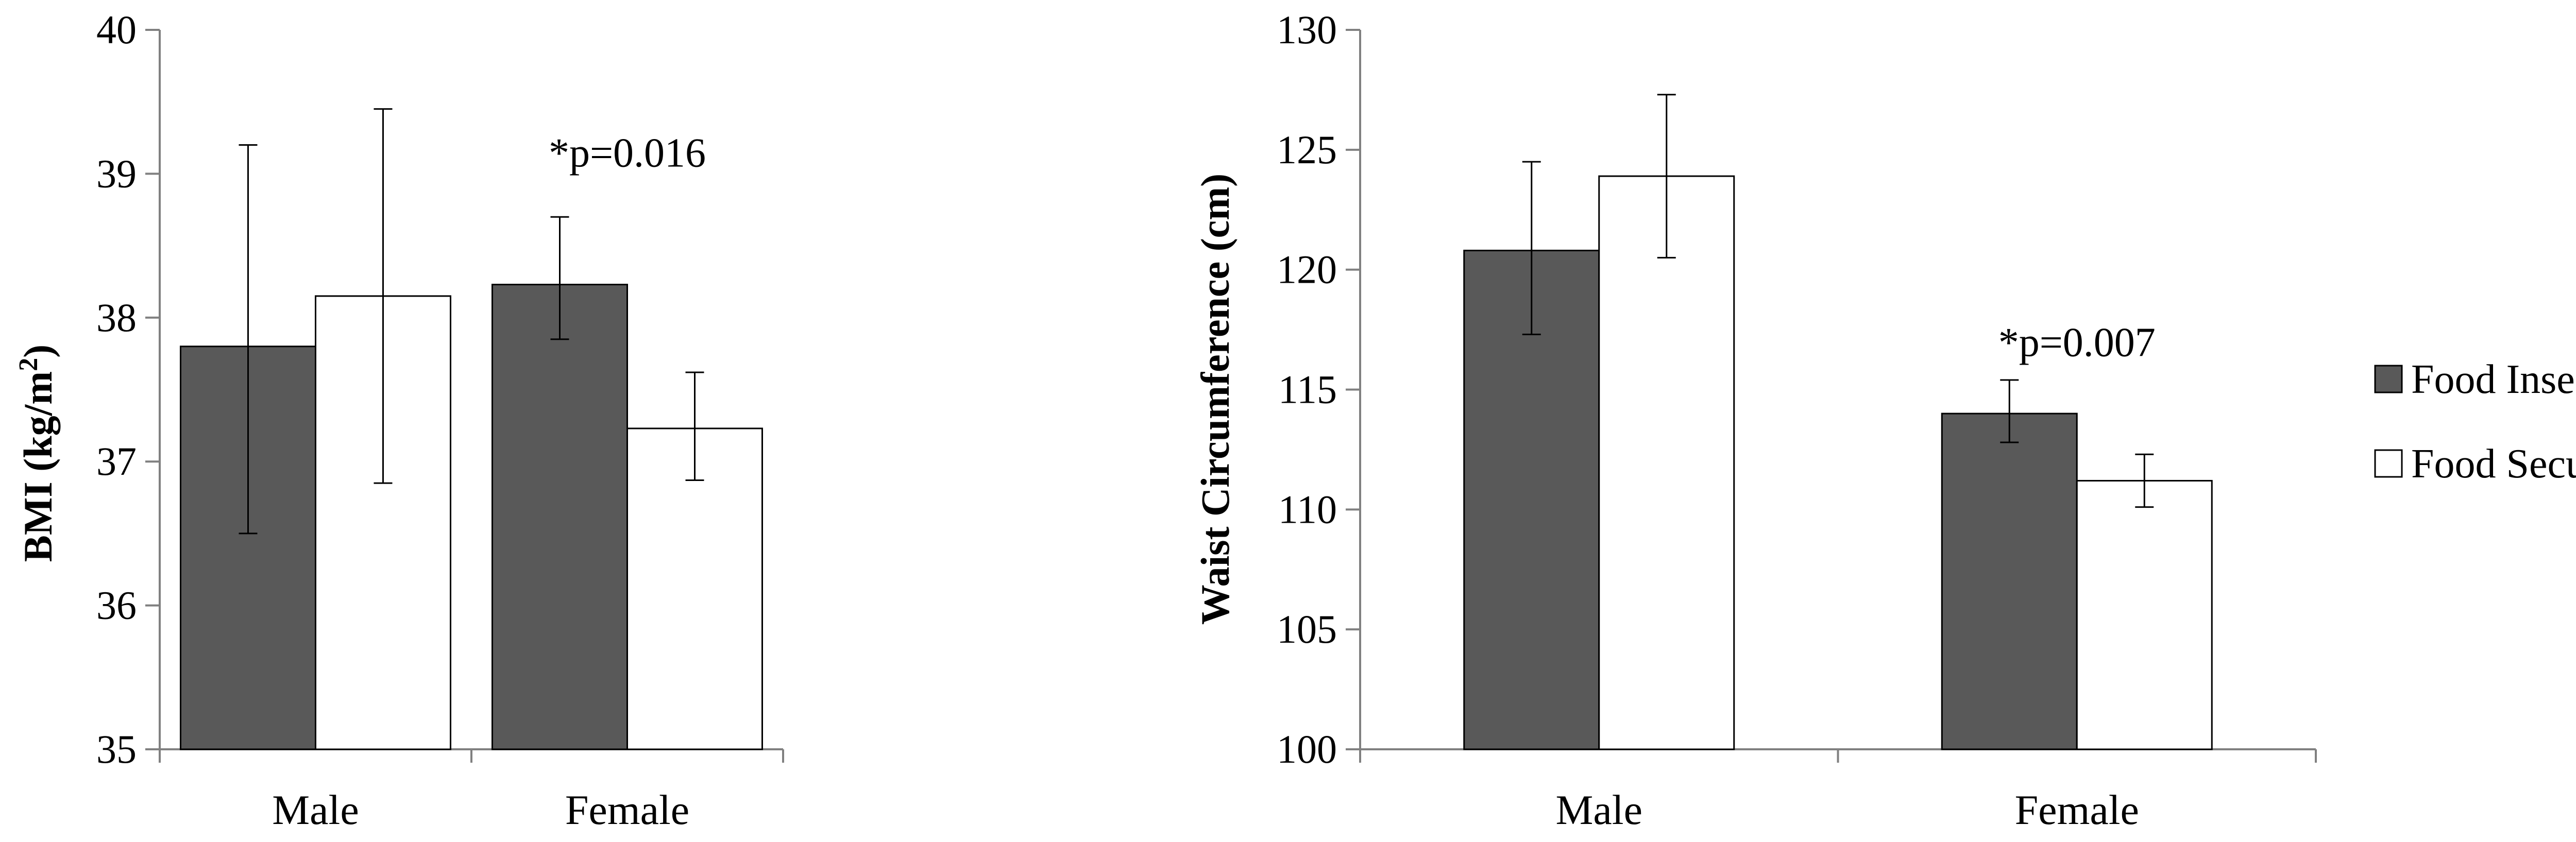 This screenshot has height=842, width=2576. What do you see at coordinates (1307, 509) in the screenshot?
I see `waist-y-tick-label: 110` at bounding box center [1307, 509].